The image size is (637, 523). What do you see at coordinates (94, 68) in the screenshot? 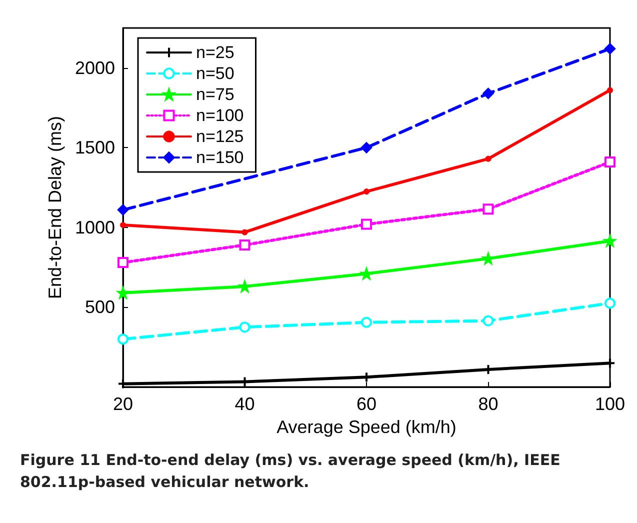
I see `y-tick-label: 2000` at bounding box center [94, 68].